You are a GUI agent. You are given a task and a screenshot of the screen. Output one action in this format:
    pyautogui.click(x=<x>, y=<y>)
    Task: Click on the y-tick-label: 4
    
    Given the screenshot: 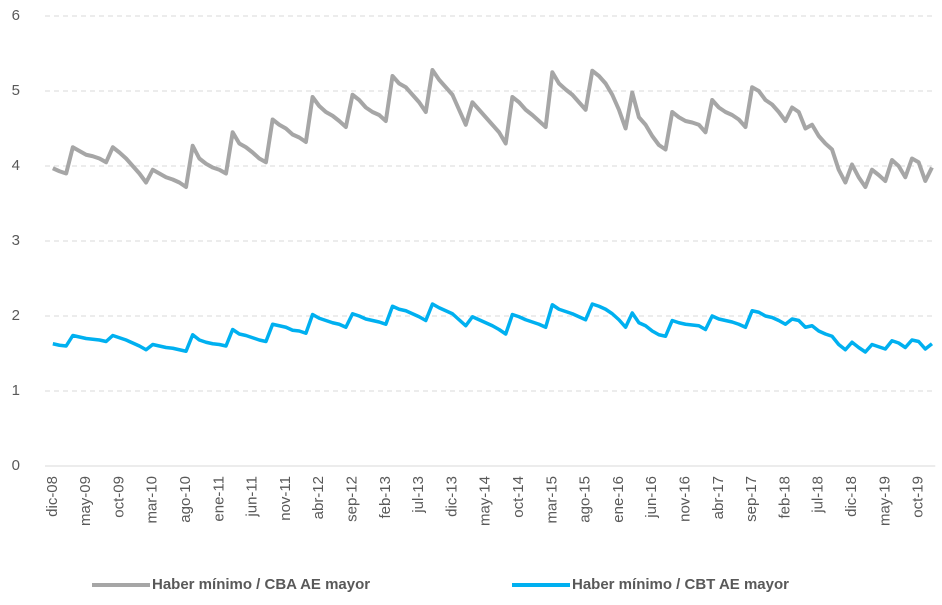 What is the action you would take?
    pyautogui.click(x=16, y=165)
    